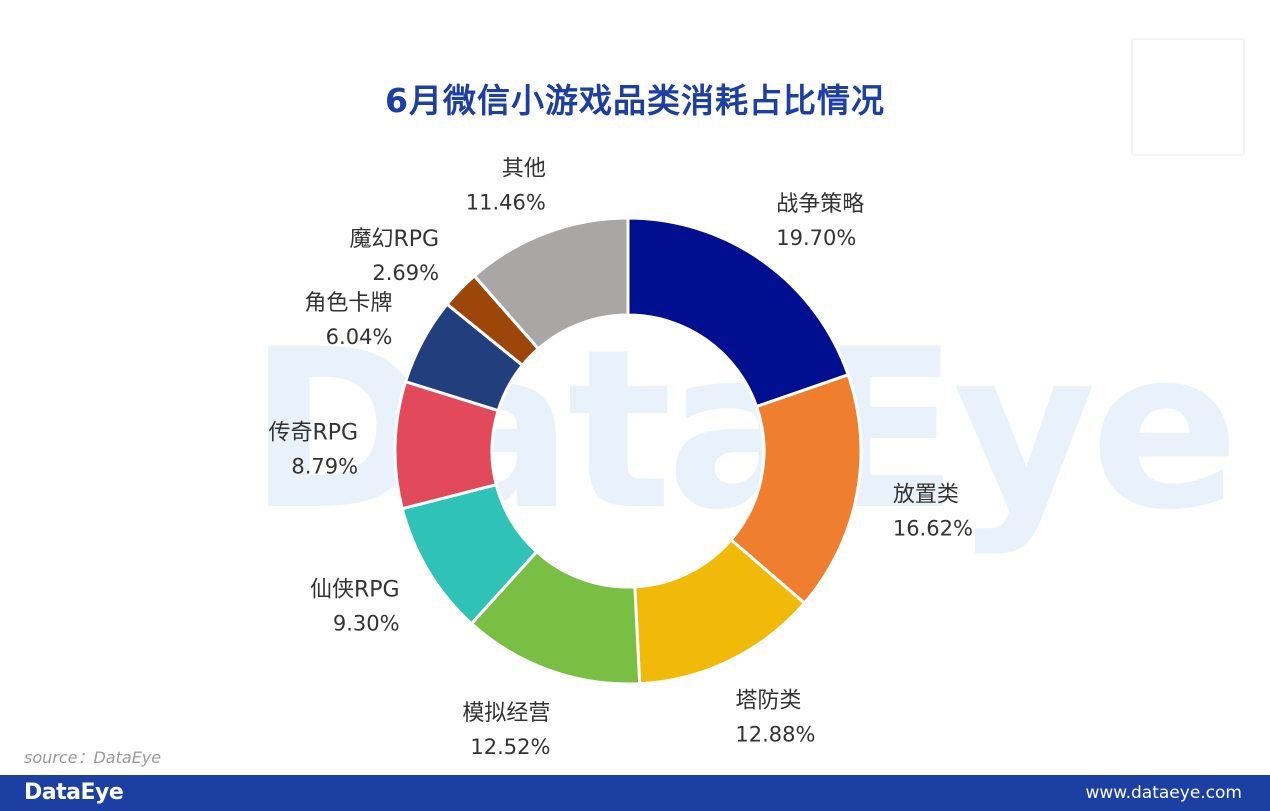  I want to click on slice-value-5: 8.79%, so click(324, 466).